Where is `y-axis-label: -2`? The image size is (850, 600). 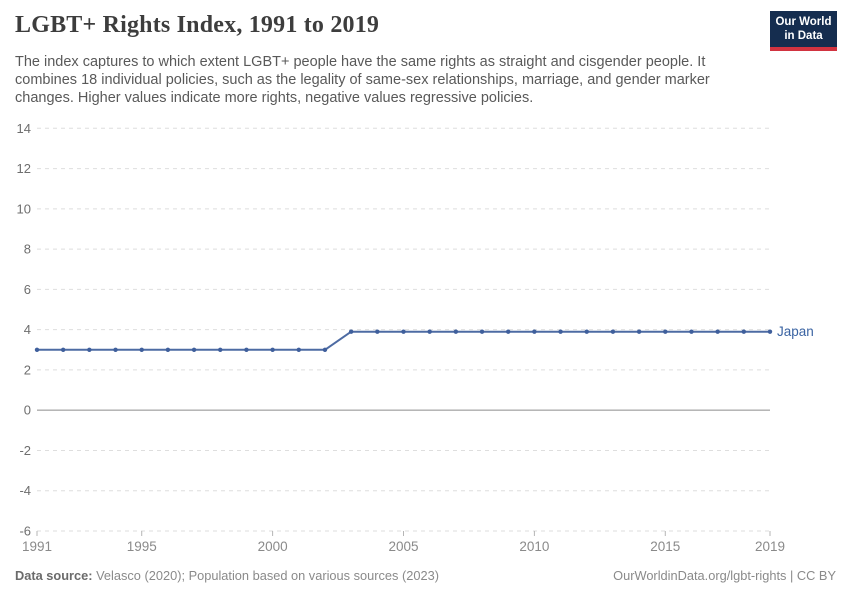 y-axis-label: -2 is located at coordinates (25, 450).